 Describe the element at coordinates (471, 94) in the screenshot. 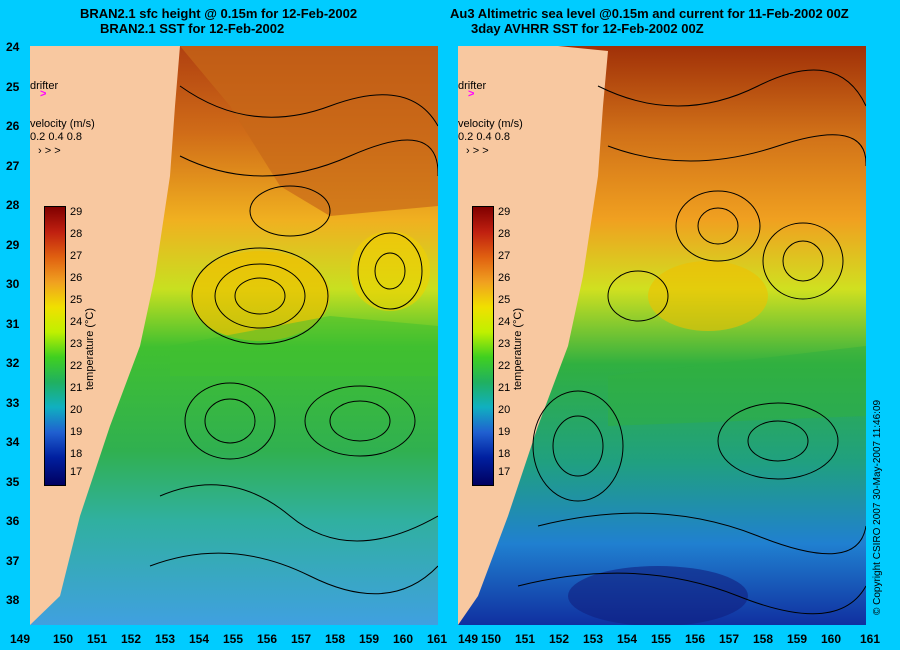

I see `drifter-marker-right: >` at that location.